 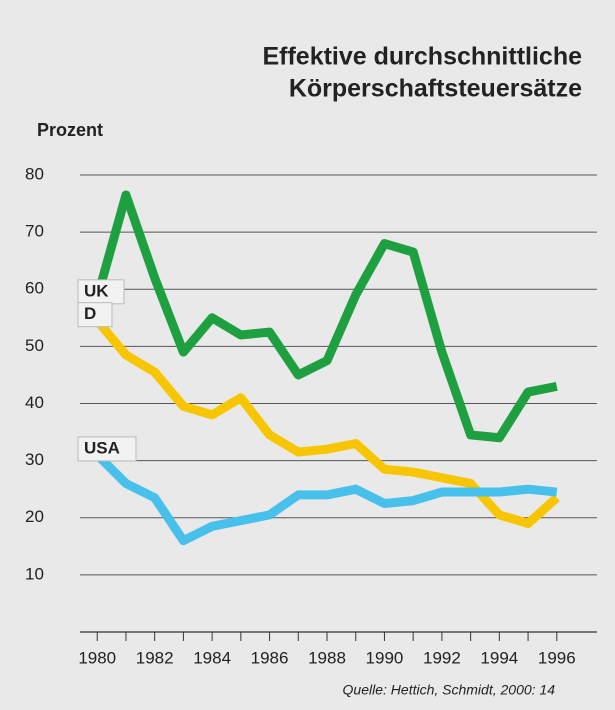 What do you see at coordinates (34, 288) in the screenshot?
I see `y-tick-label: 60` at bounding box center [34, 288].